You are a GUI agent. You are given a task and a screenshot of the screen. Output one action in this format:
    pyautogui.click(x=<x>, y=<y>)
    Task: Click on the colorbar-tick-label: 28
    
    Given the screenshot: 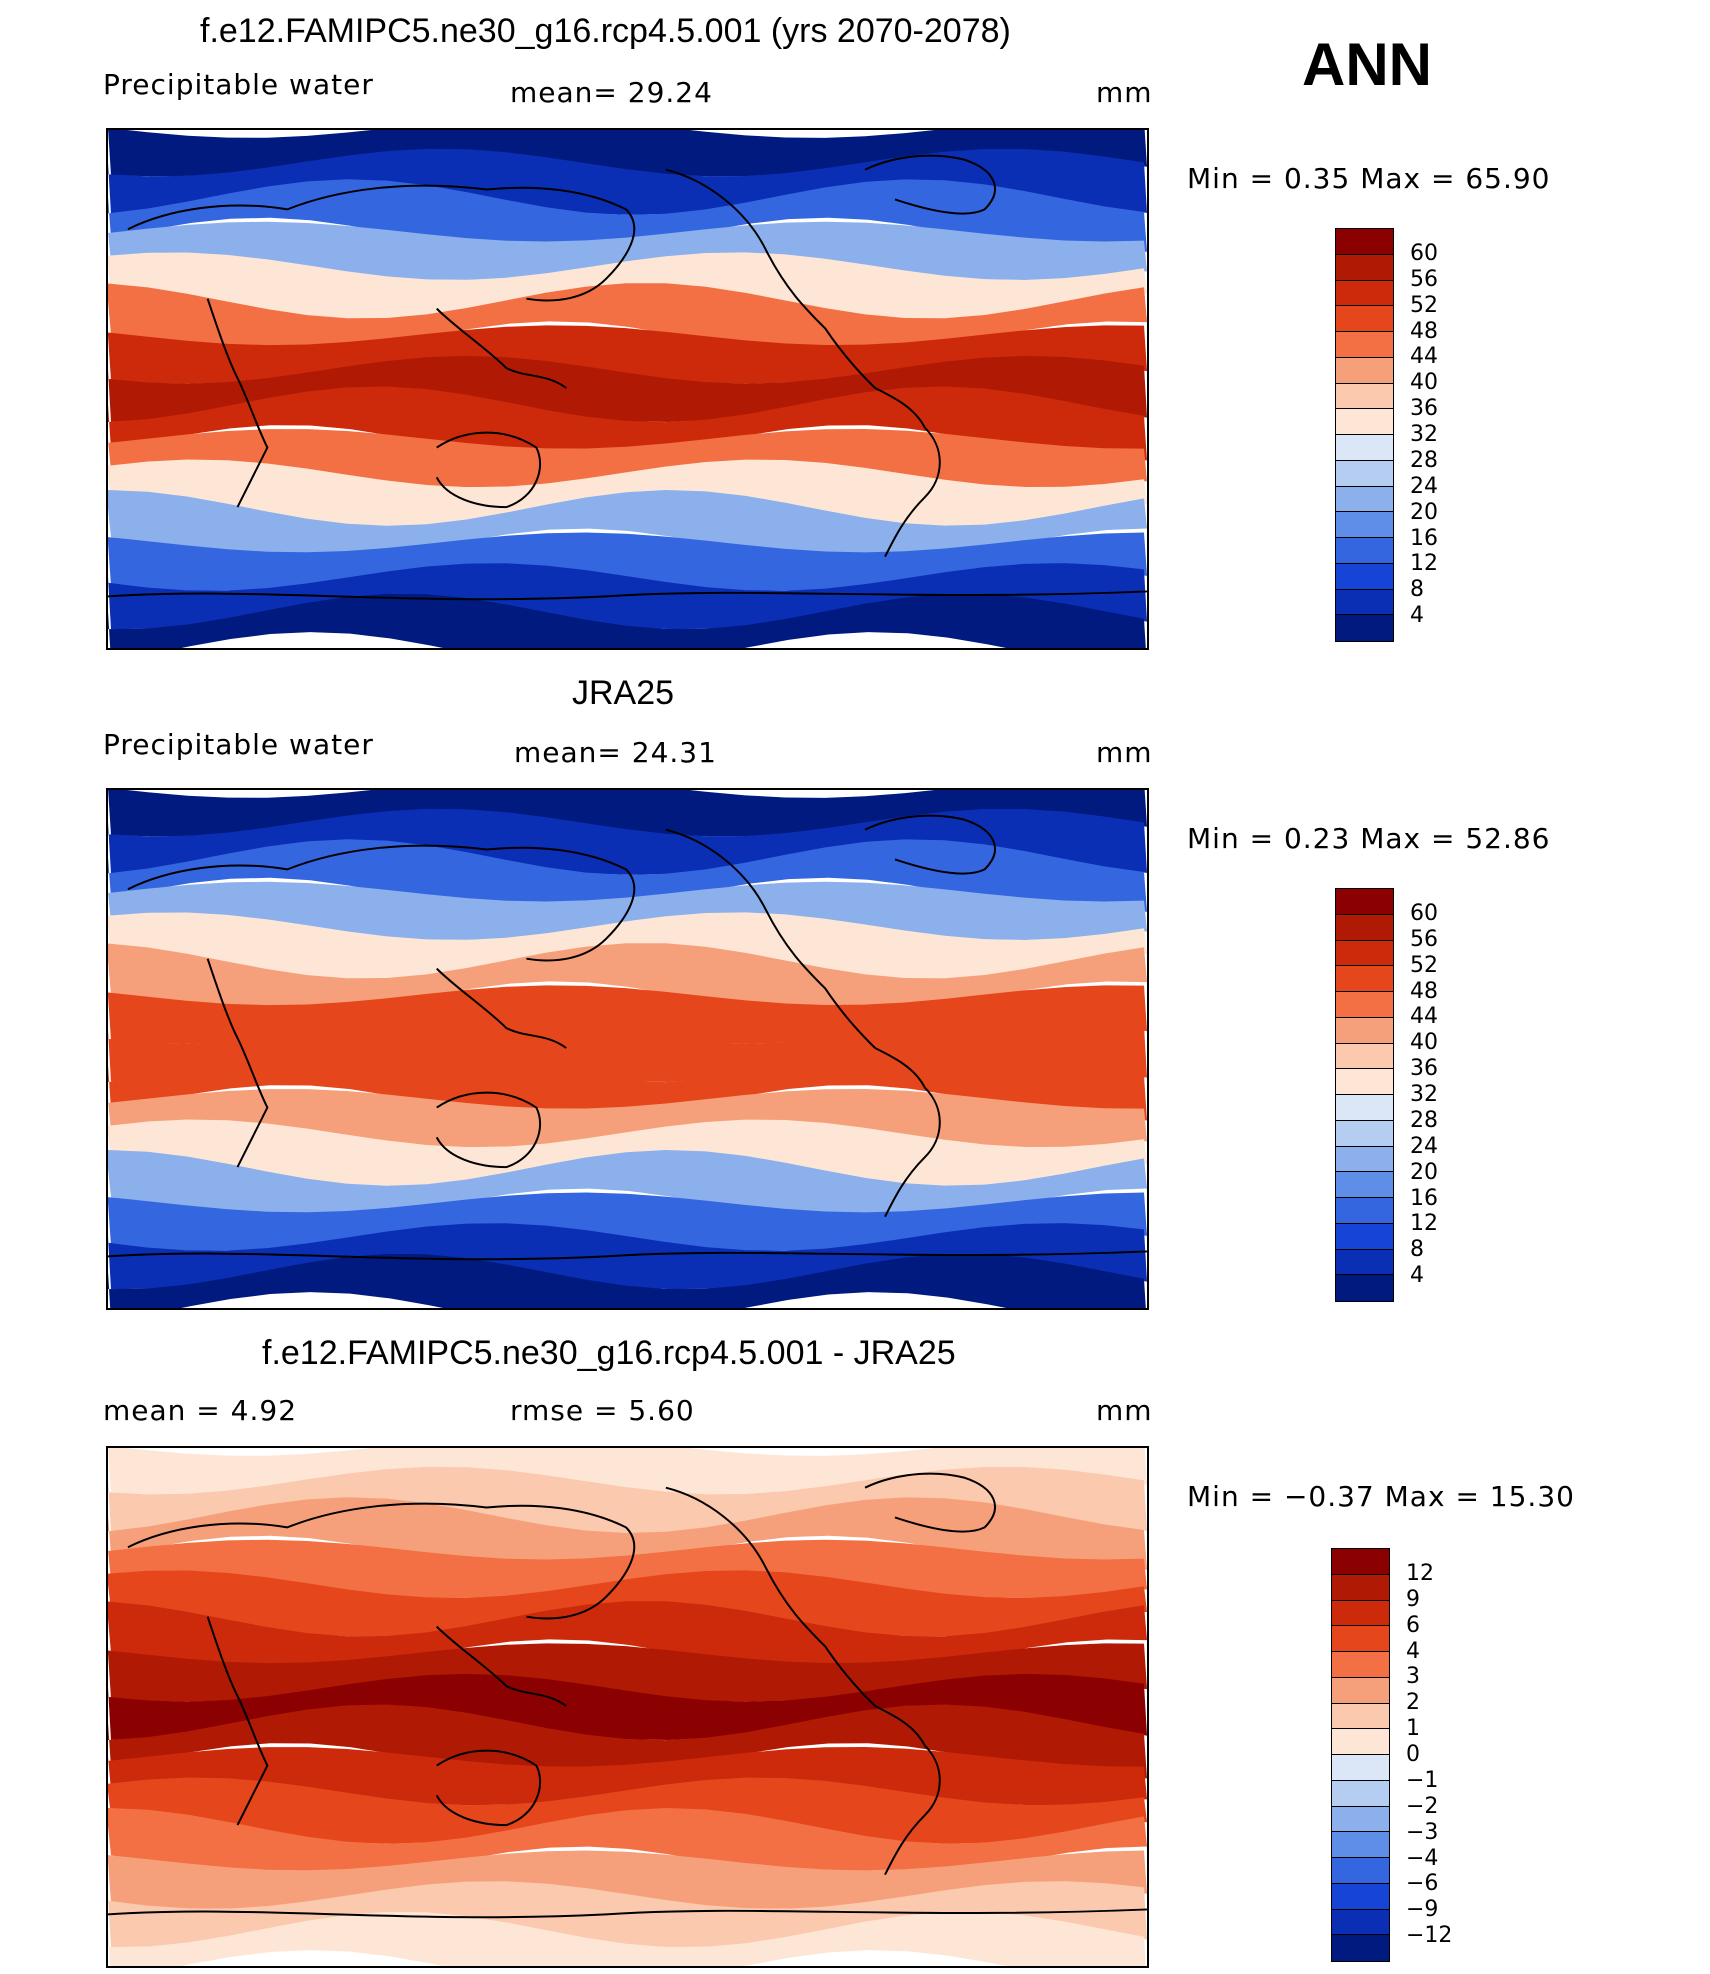 What is the action you would take?
    pyautogui.click(x=1424, y=460)
    